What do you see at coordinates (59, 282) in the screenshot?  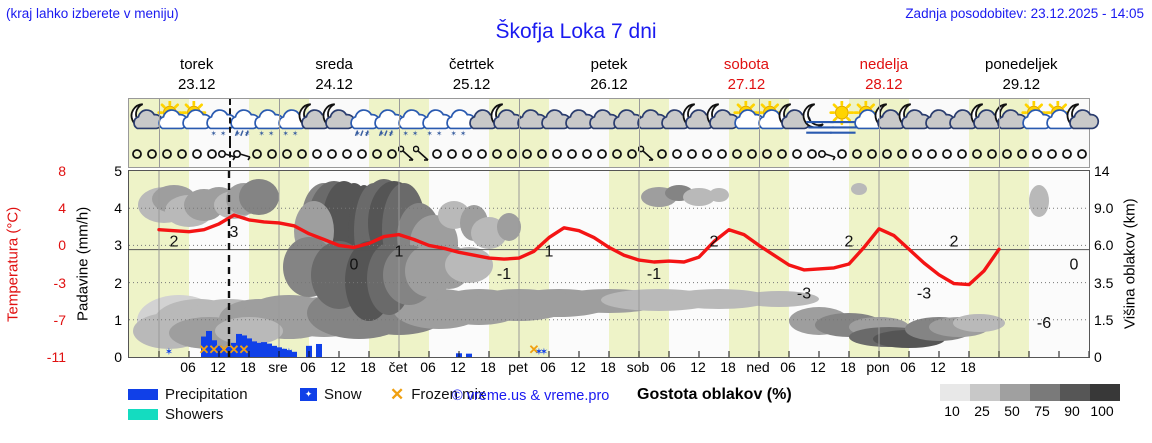 I see `temp-tick: -3` at bounding box center [59, 282].